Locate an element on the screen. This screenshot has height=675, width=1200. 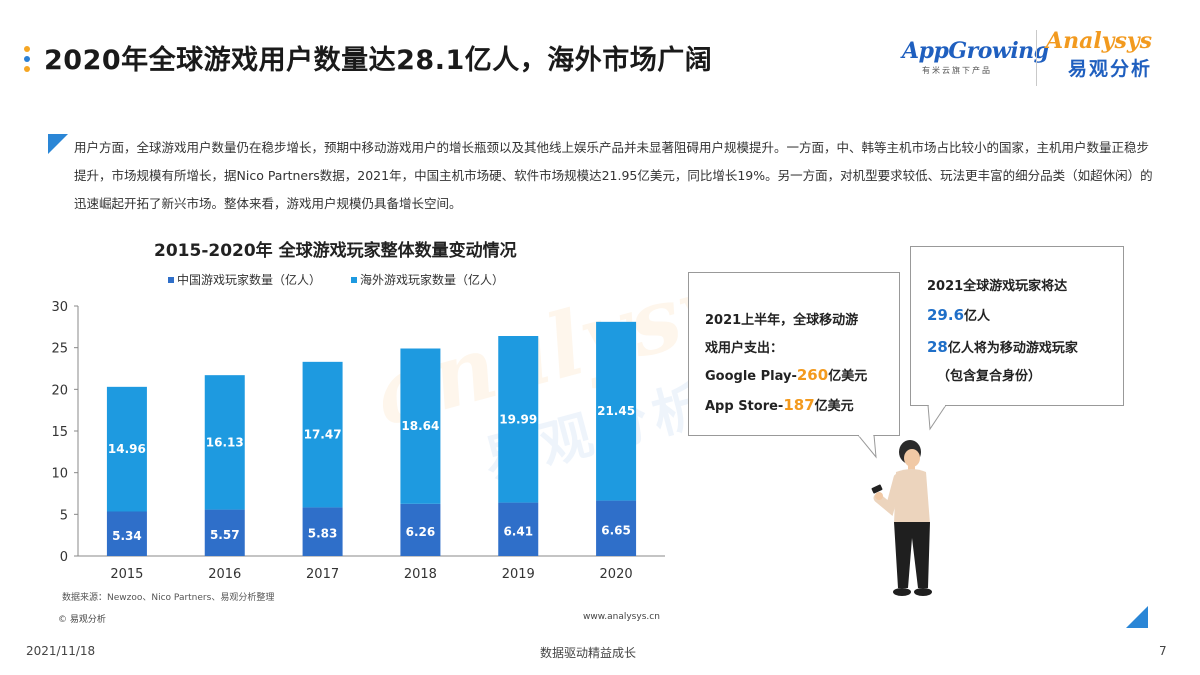
callout-app-store: App Store-187亿美元 is located at coordinates (779, 404).